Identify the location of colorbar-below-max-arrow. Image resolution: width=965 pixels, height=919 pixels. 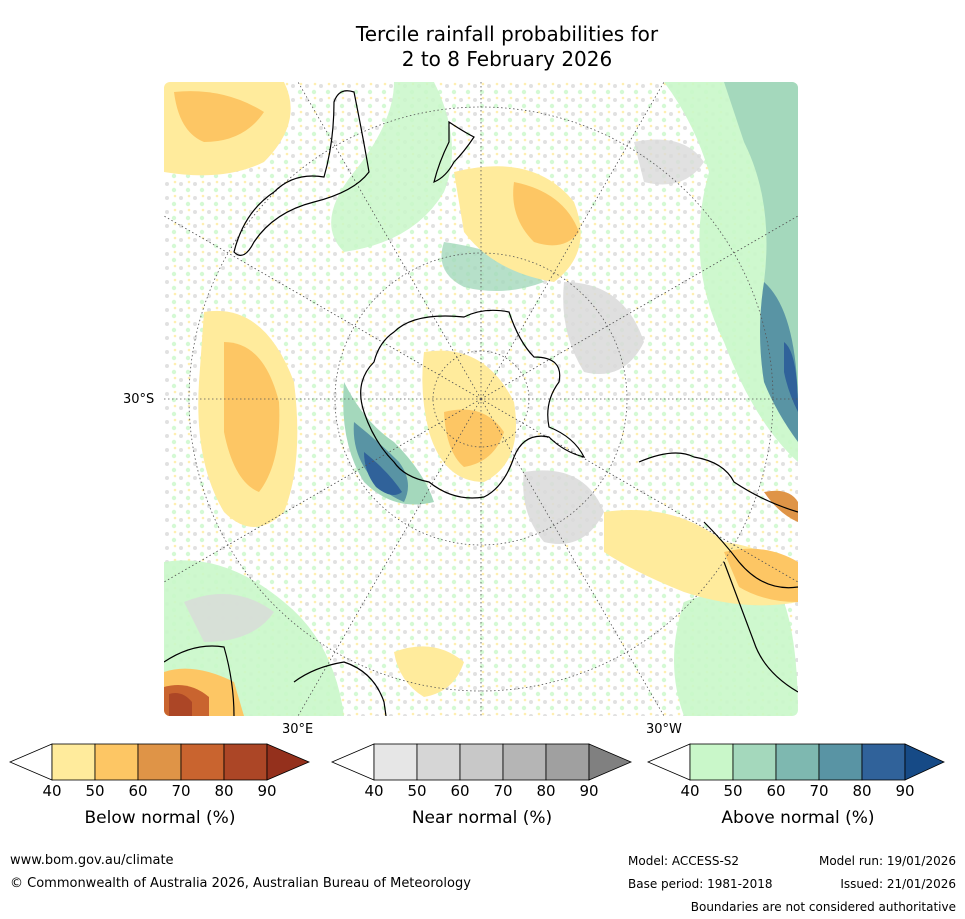
(288, 762).